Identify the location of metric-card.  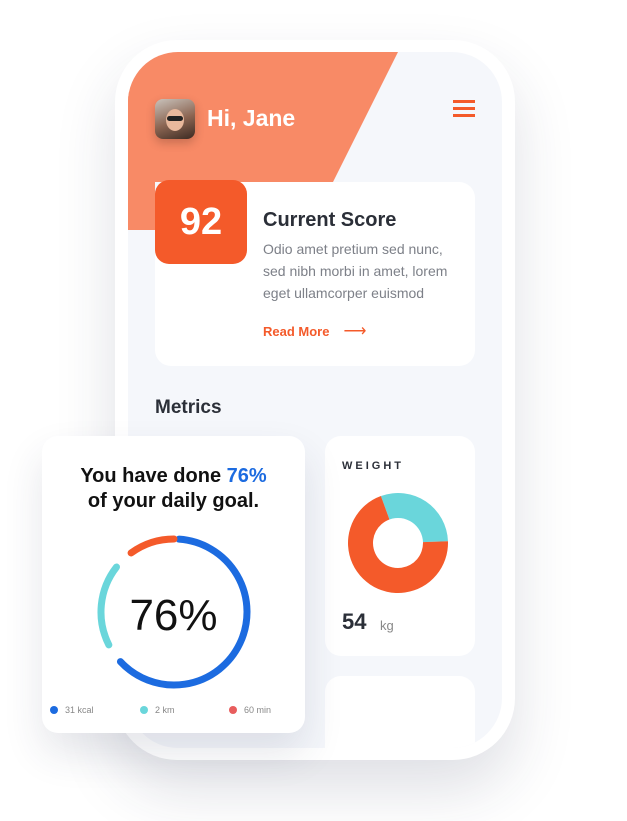
(400, 712).